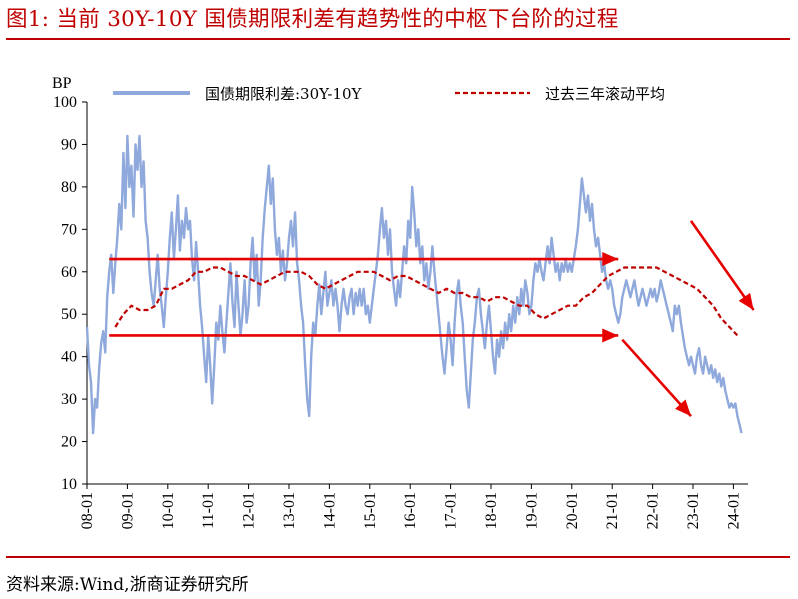  Describe the element at coordinates (653, 510) in the screenshot. I see `x-tick-label: 22-01` at that location.